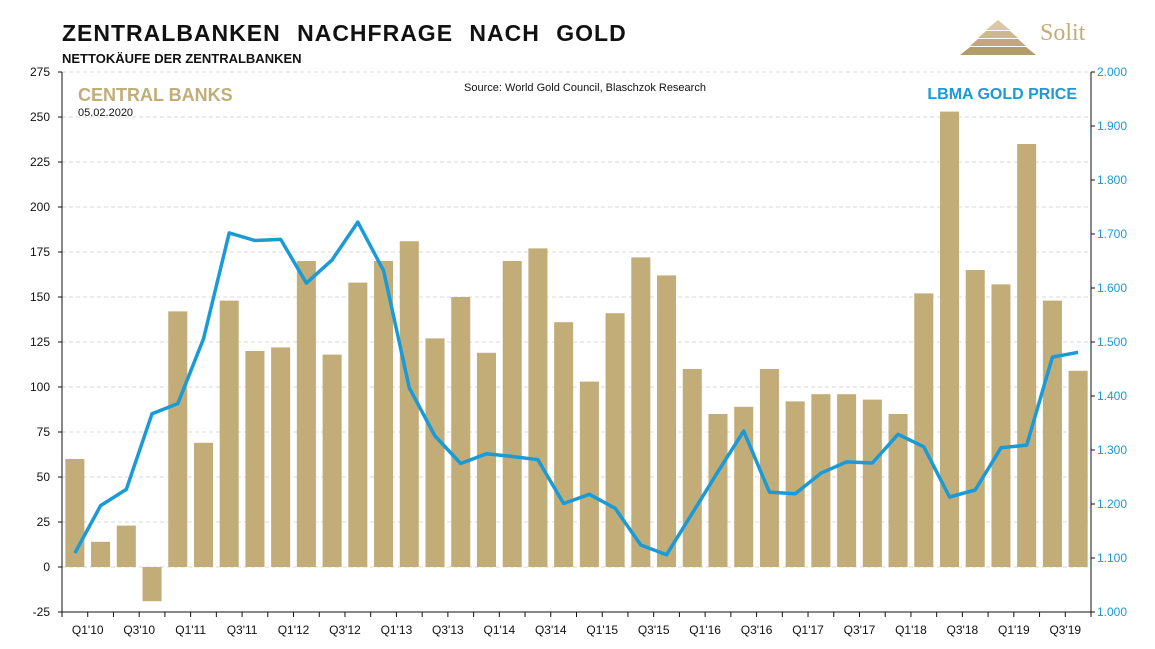  What do you see at coordinates (705, 630) in the screenshot?
I see `x-tick-label: Q1'16` at bounding box center [705, 630].